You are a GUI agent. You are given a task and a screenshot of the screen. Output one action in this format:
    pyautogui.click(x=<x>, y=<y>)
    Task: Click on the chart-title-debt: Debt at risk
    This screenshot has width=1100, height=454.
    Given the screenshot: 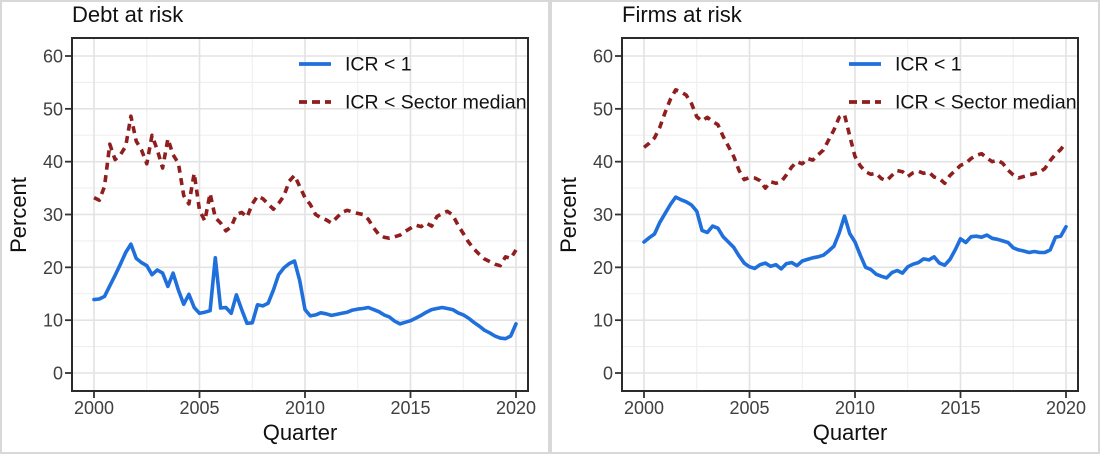 What is the action you would take?
    pyautogui.click(x=128, y=14)
    